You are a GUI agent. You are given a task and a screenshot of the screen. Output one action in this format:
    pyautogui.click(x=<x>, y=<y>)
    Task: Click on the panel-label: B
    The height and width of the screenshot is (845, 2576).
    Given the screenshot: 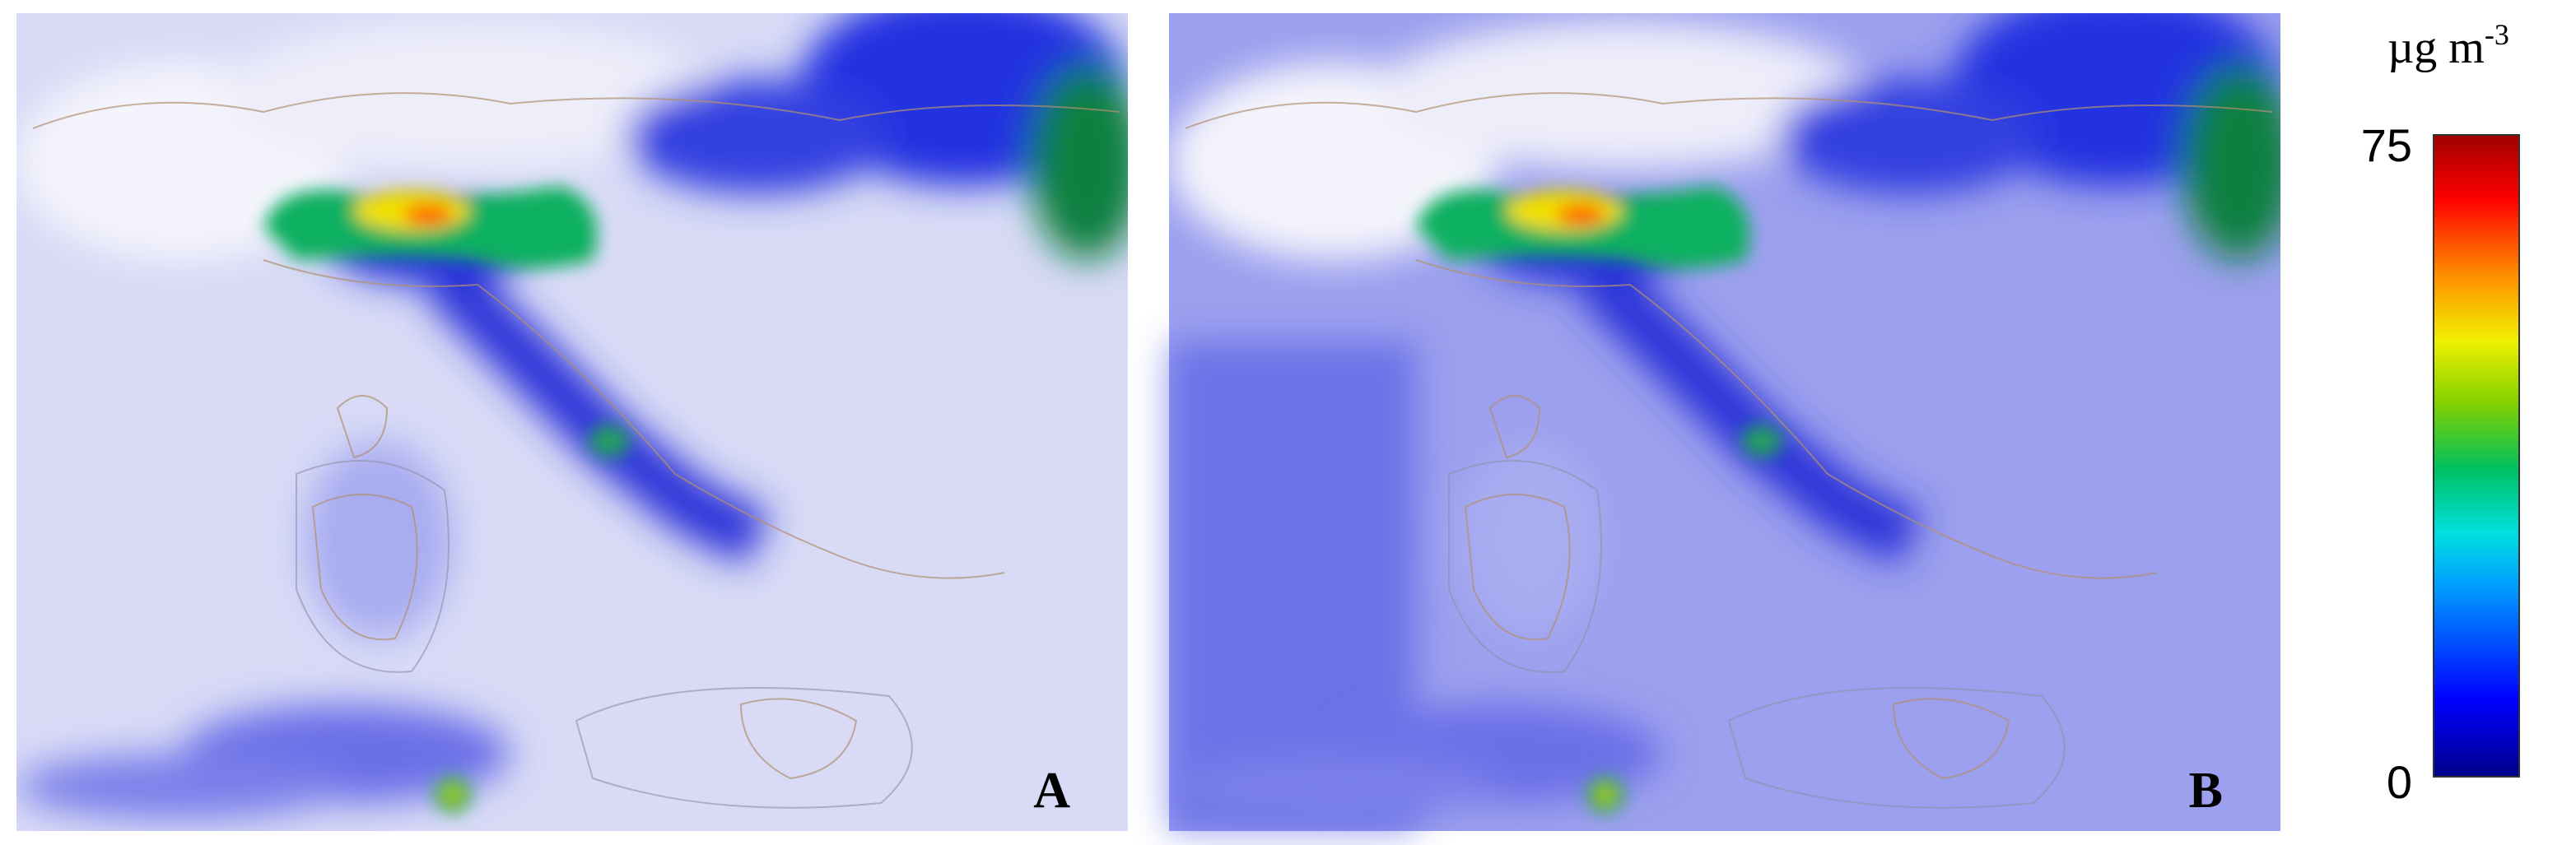 What is the action you would take?
    pyautogui.click(x=2206, y=791)
    